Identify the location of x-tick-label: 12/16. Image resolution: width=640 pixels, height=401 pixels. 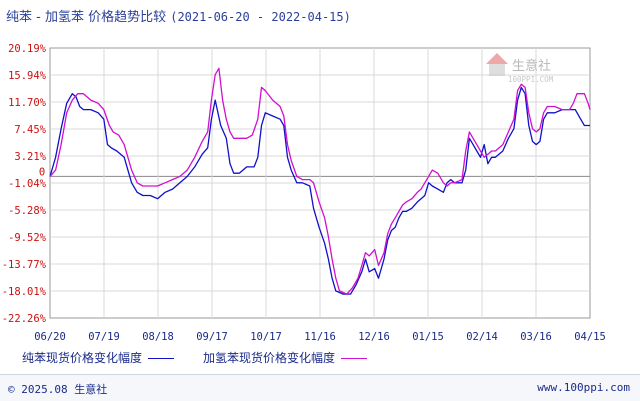
(374, 337).